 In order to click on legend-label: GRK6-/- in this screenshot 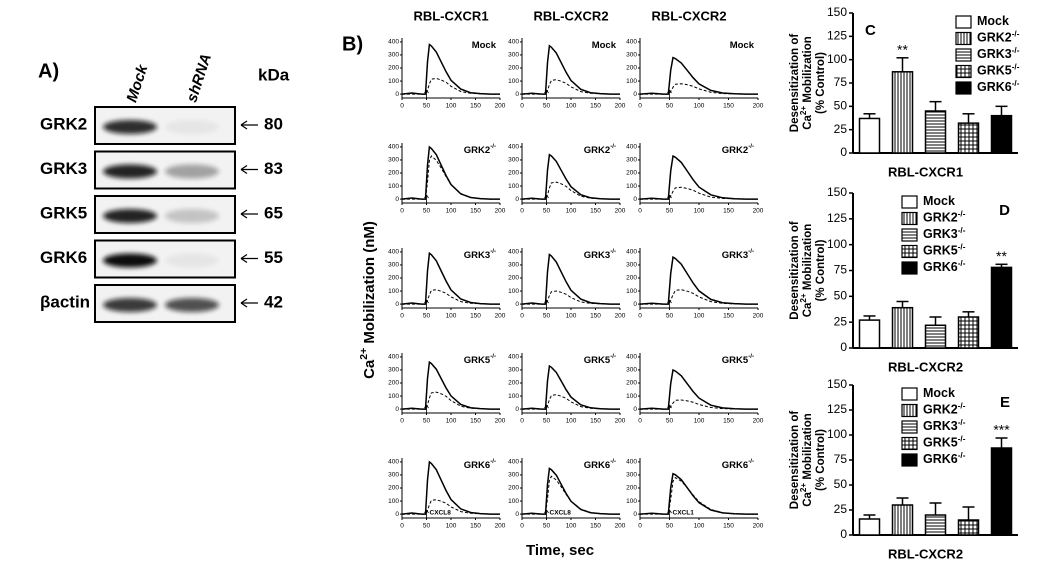, I will do `click(998, 87)`.